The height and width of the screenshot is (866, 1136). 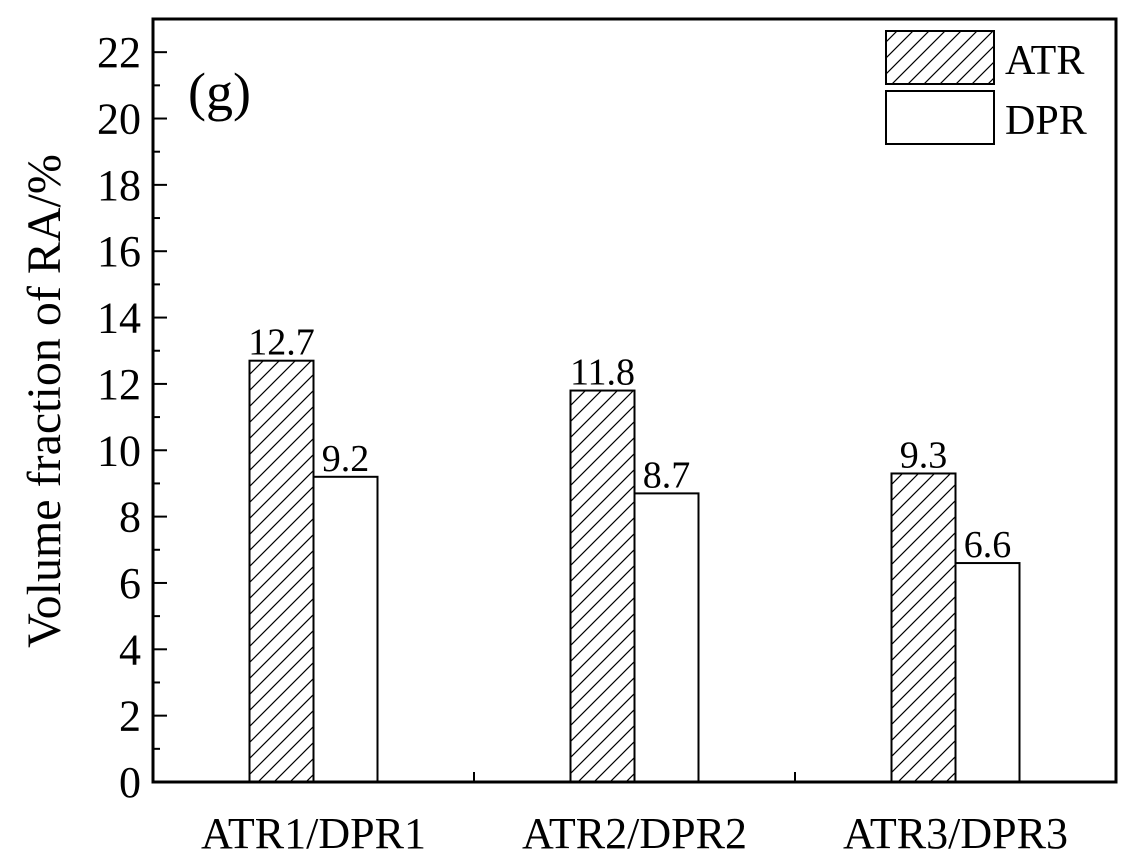 What do you see at coordinates (132, 417) in the screenshot?
I see `y-axis-ticks: 0 2 4 6 8 10 12 14 16 18 20 22` at bounding box center [132, 417].